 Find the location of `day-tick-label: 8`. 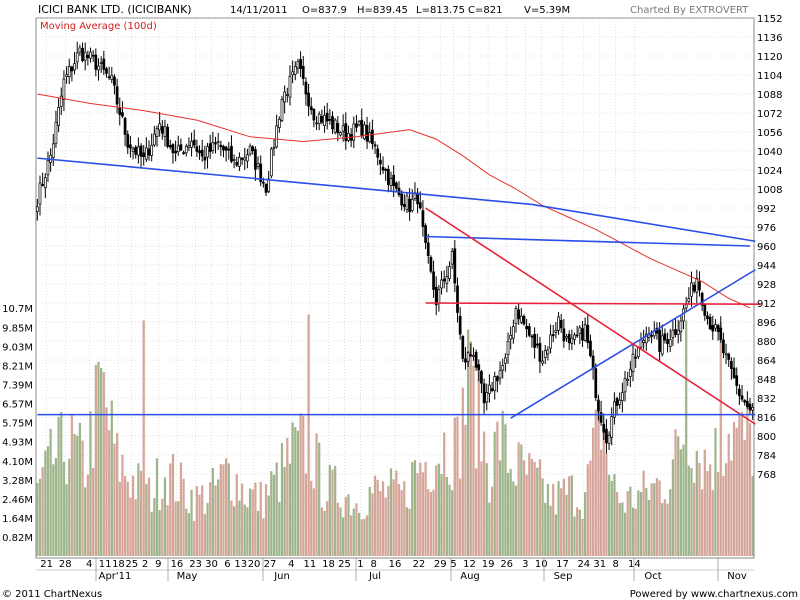

day-tick-label: 8 is located at coordinates (616, 564).